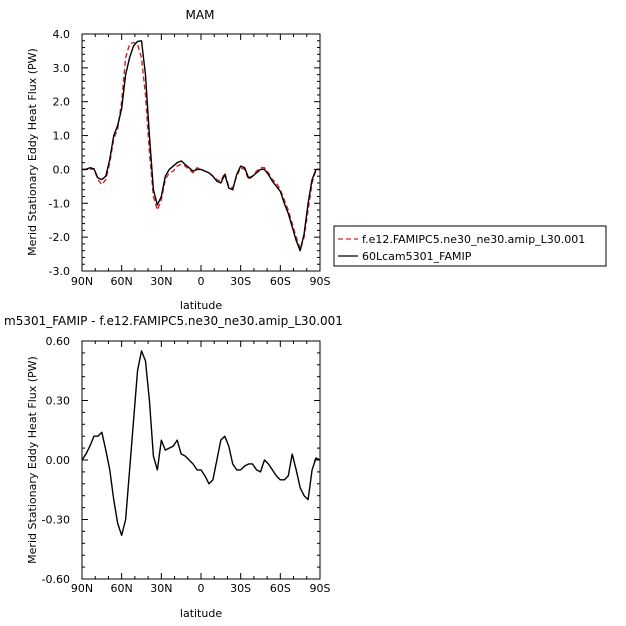 The width and height of the screenshot is (626, 626). I want to click on y-tick-label: -2.0, so click(59, 237).